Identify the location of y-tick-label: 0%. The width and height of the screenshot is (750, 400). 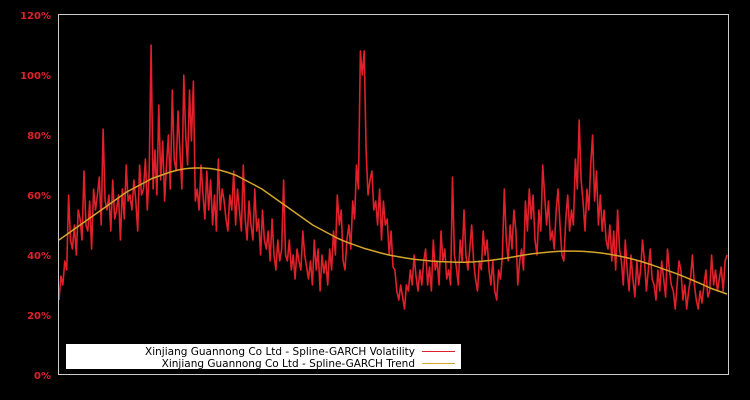
(42, 376).